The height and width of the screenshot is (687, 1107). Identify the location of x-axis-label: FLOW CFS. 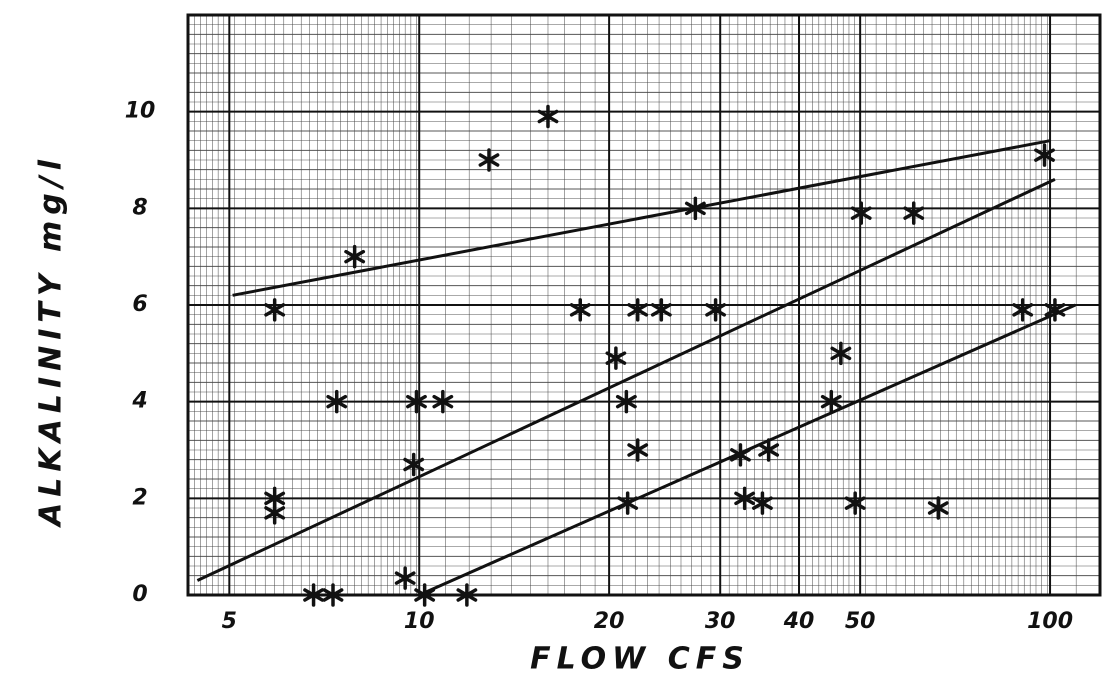
(640, 659).